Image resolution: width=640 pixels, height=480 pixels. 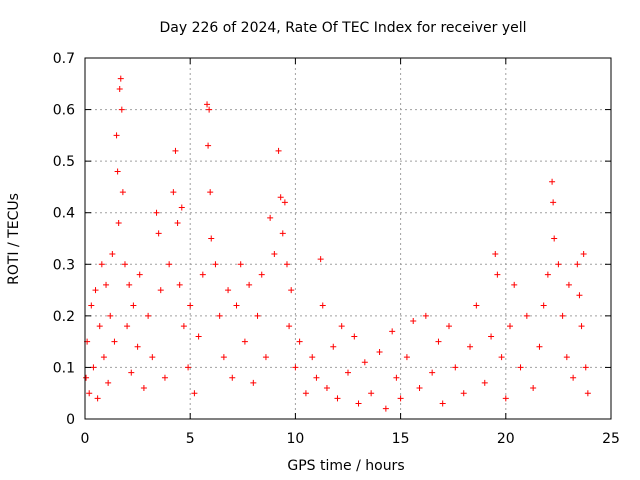 I want to click on y-tick-label: 0.6, so click(x=64, y=111).